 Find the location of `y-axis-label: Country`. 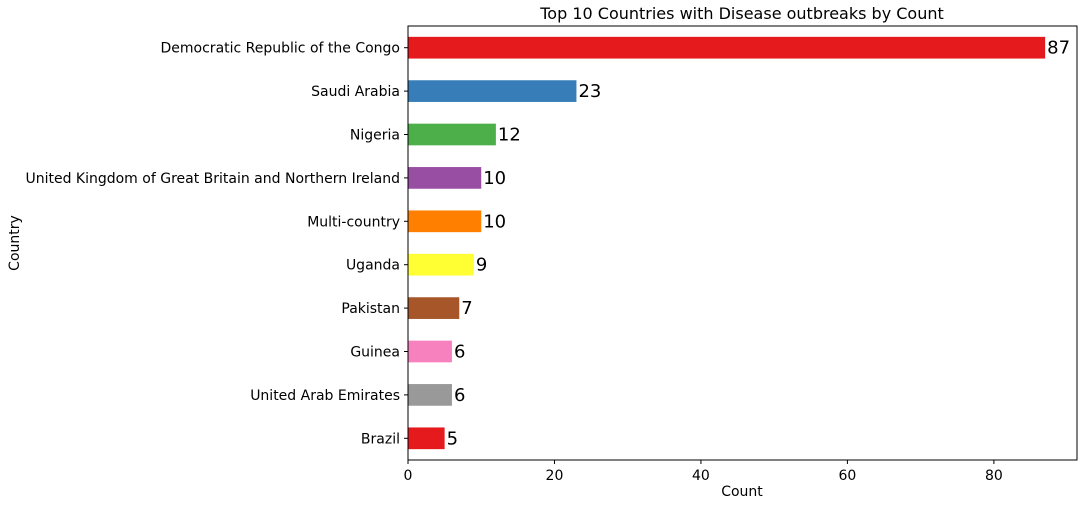

y-axis-label: Country is located at coordinates (15, 243).